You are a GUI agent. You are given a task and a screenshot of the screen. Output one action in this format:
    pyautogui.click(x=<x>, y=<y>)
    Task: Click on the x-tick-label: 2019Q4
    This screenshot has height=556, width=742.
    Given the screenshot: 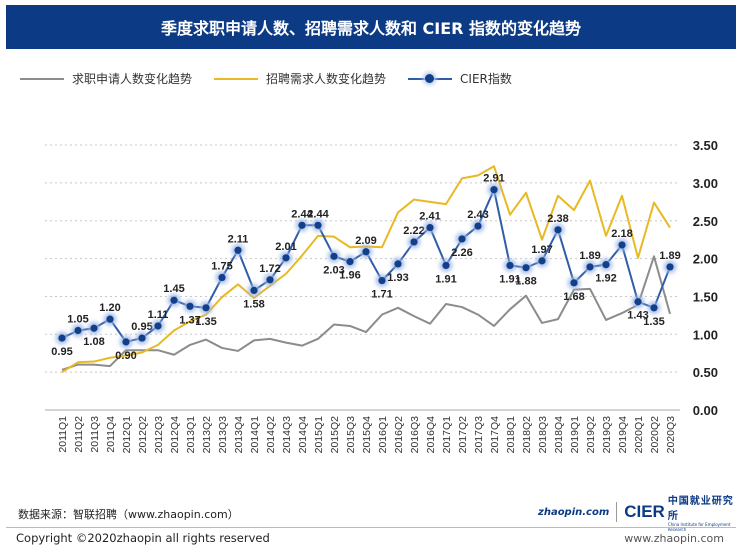 What is the action you would take?
    pyautogui.click(x=623, y=435)
    